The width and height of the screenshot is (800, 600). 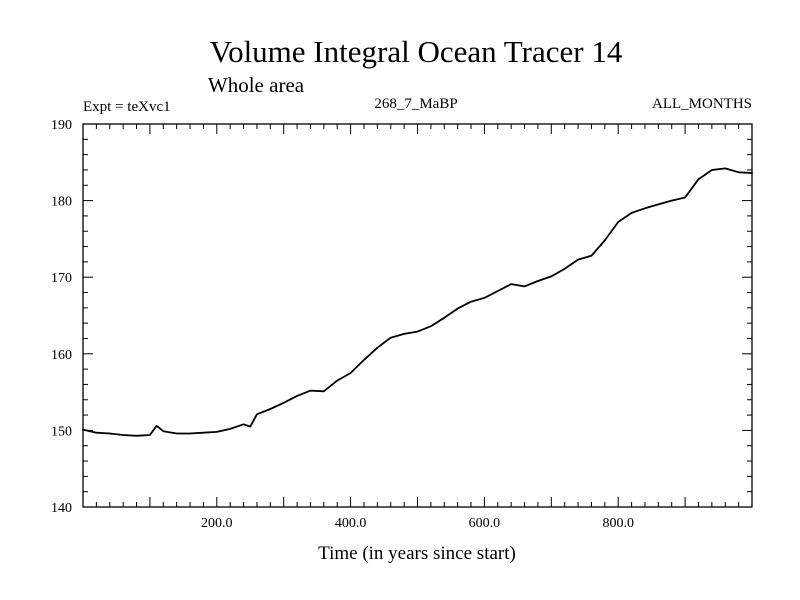 I want to click on y-tick-label: 160, so click(x=61, y=355).